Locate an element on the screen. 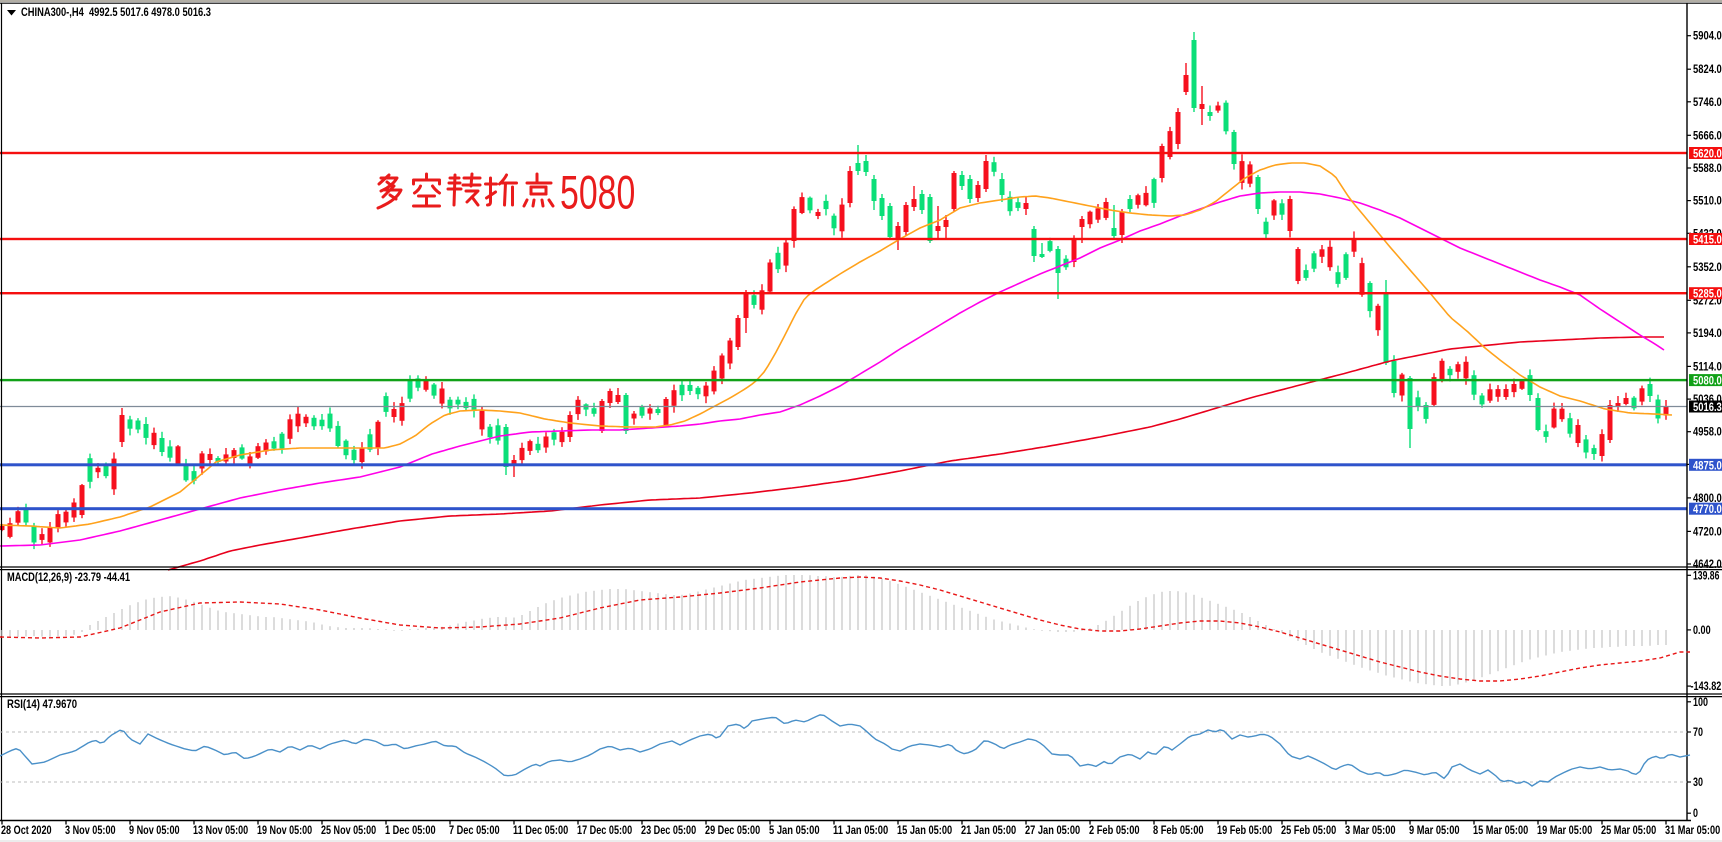 The image size is (1722, 842). svg-text: 5746.0 is located at coordinates (1707, 103).